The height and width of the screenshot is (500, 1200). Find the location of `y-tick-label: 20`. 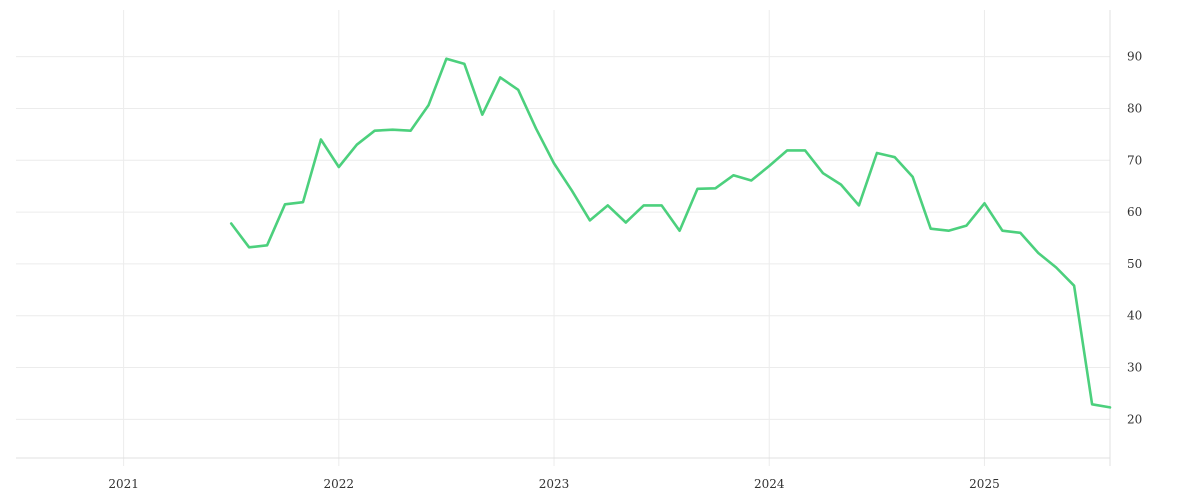

y-tick-label: 20 is located at coordinates (1134, 419).